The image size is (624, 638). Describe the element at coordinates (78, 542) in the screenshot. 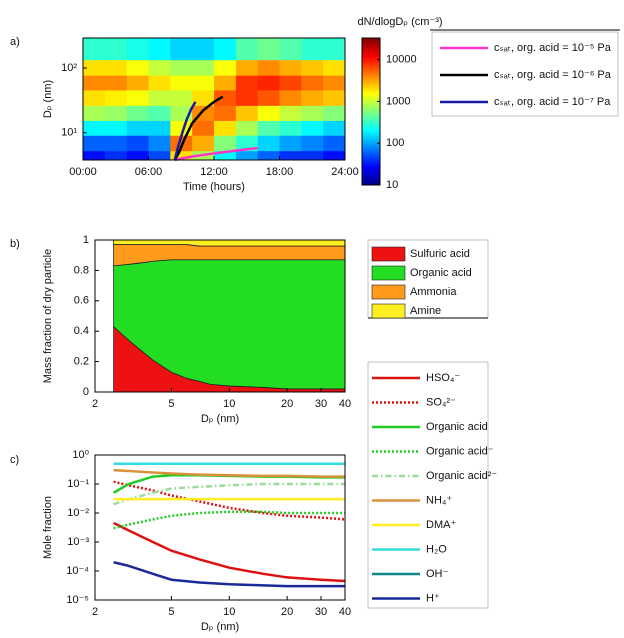

I see `y-tick-label: 10⁻³` at that location.